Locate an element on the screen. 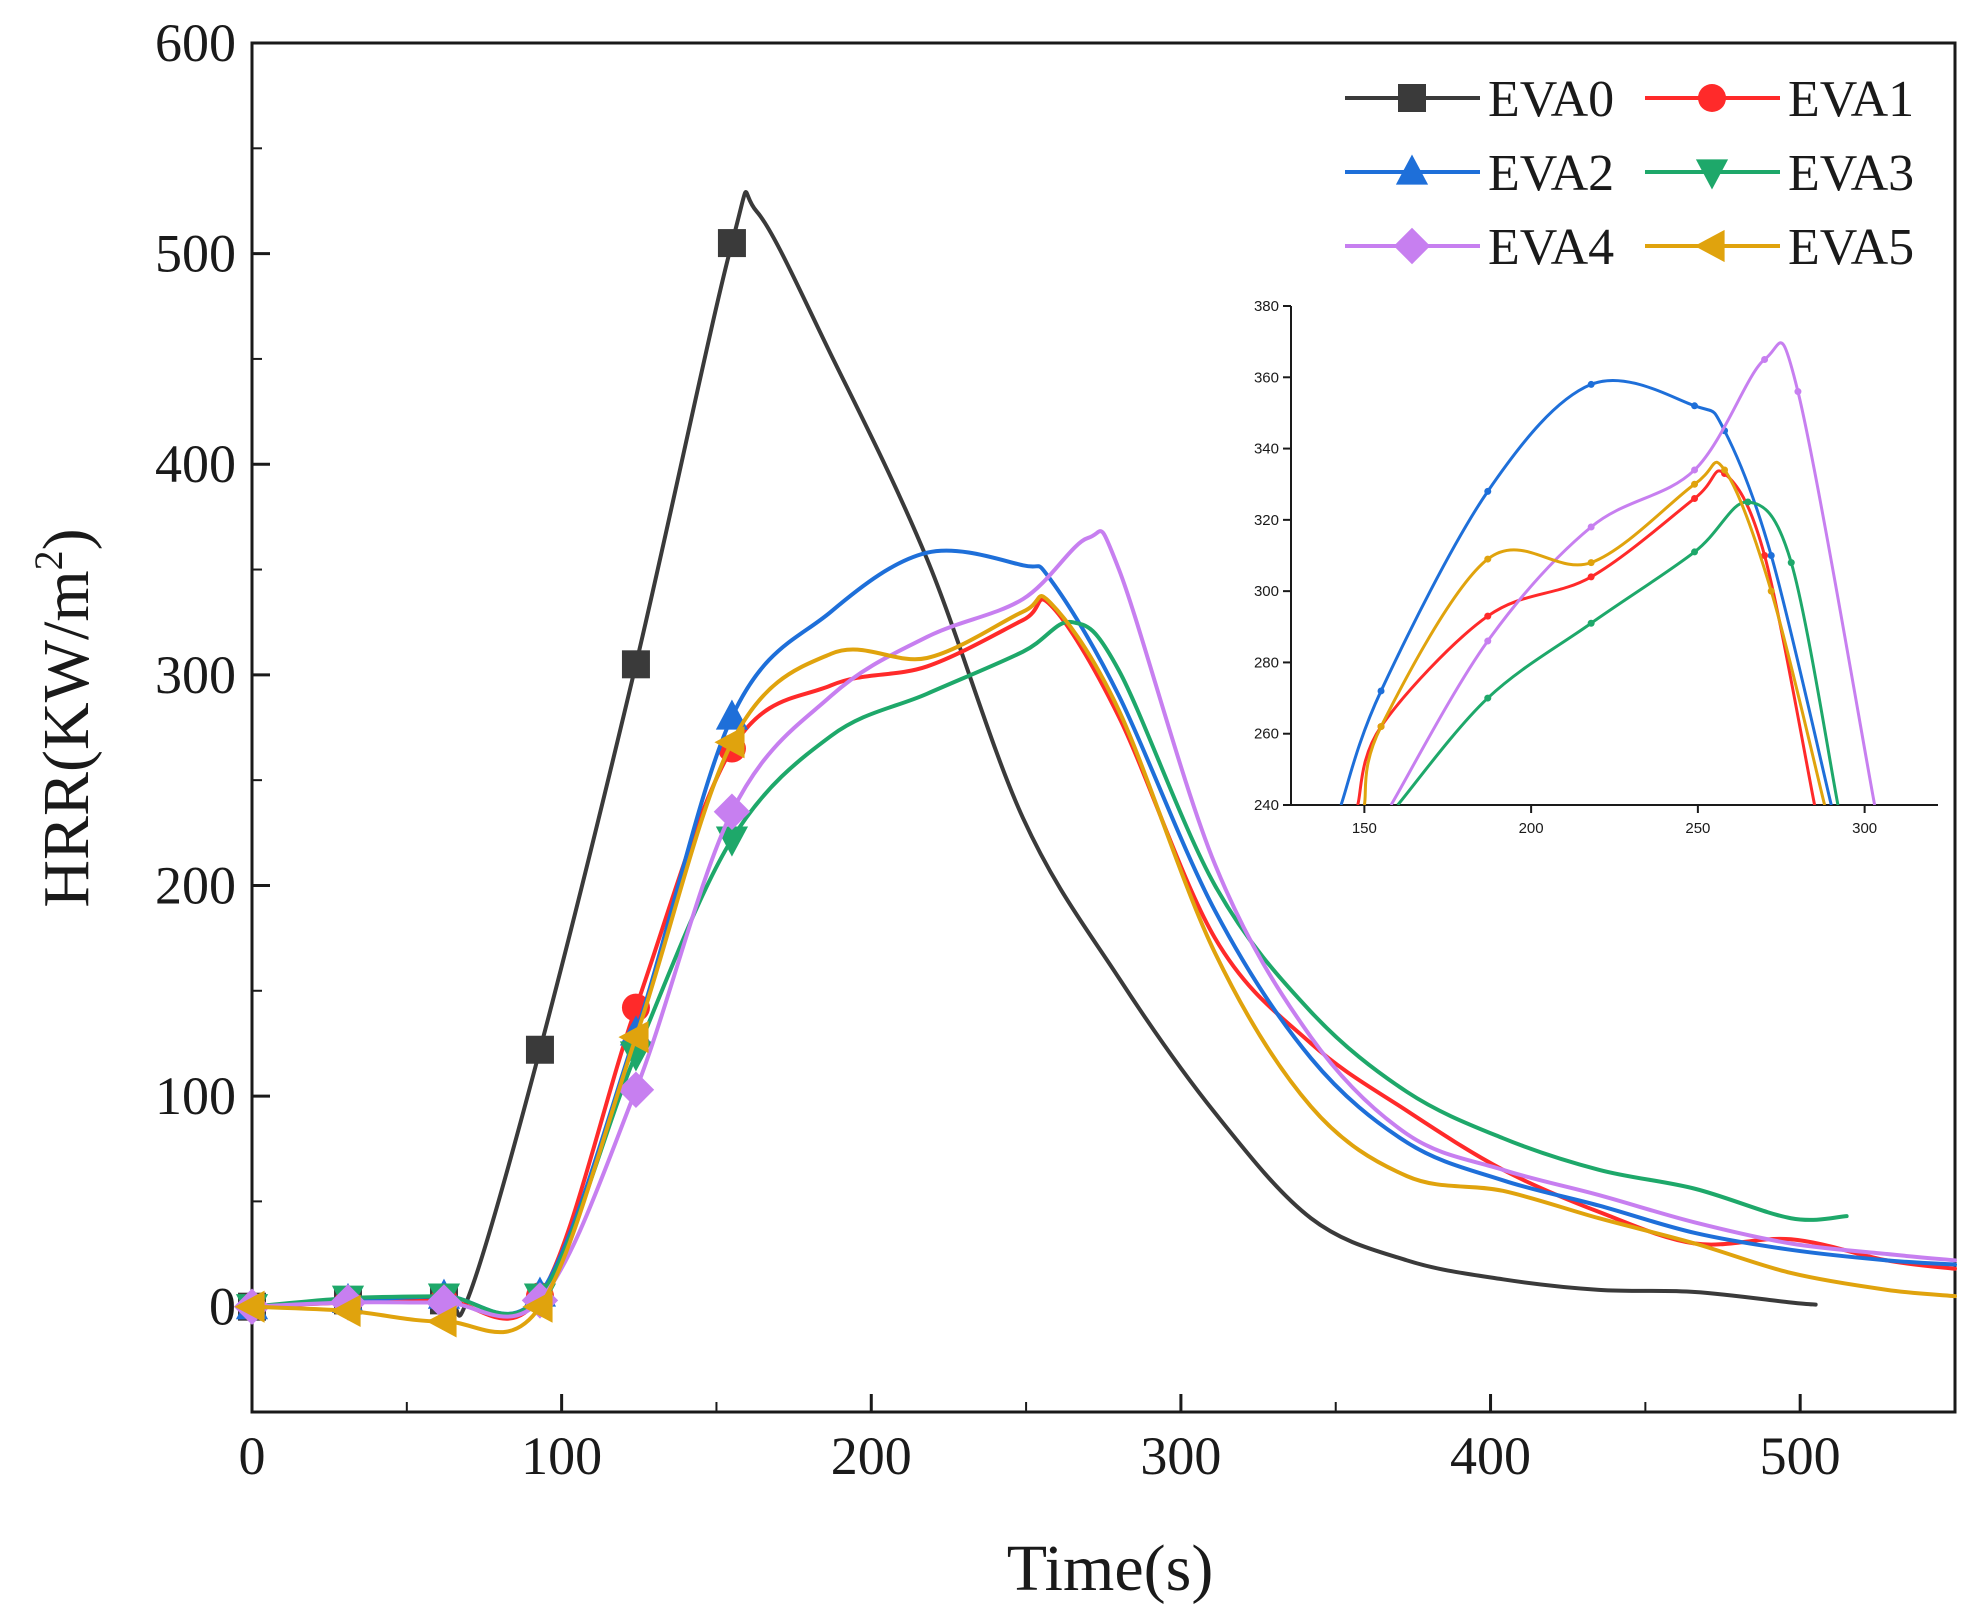 Image resolution: width=1975 pixels, height=1620 pixels. x-axis-title: Time(s) is located at coordinates (1110, 1568).